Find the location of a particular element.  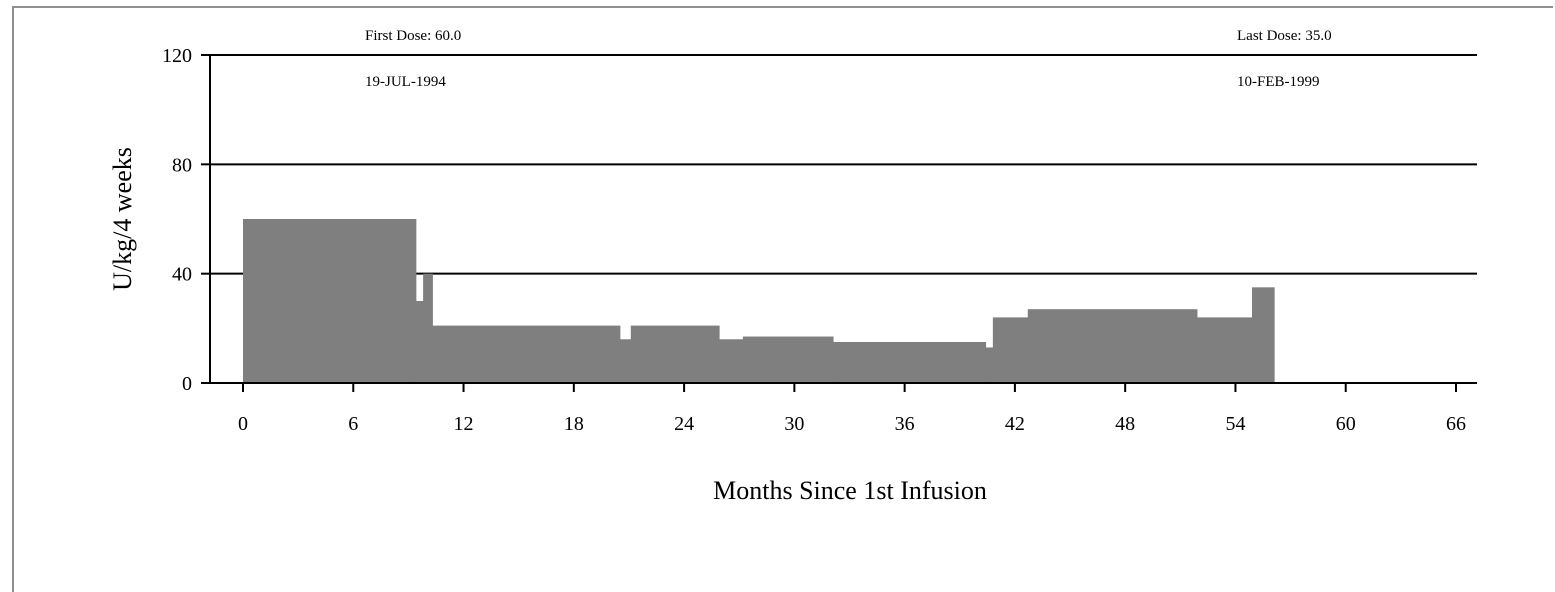

last-dose-date: 10-FEB-1999 is located at coordinates (1278, 82).